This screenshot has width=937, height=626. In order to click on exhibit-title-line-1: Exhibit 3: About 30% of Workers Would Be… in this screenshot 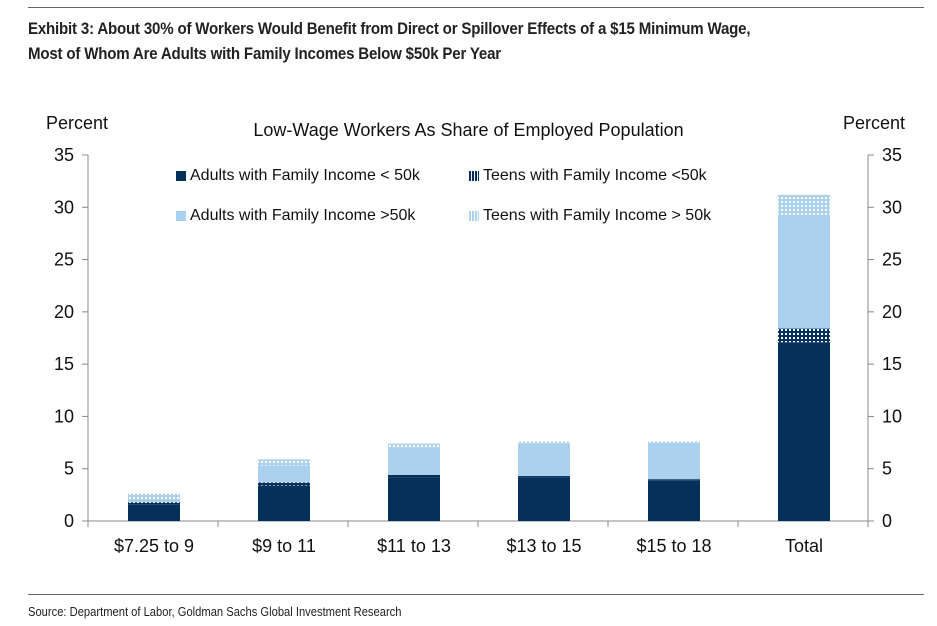, I will do `click(389, 29)`.